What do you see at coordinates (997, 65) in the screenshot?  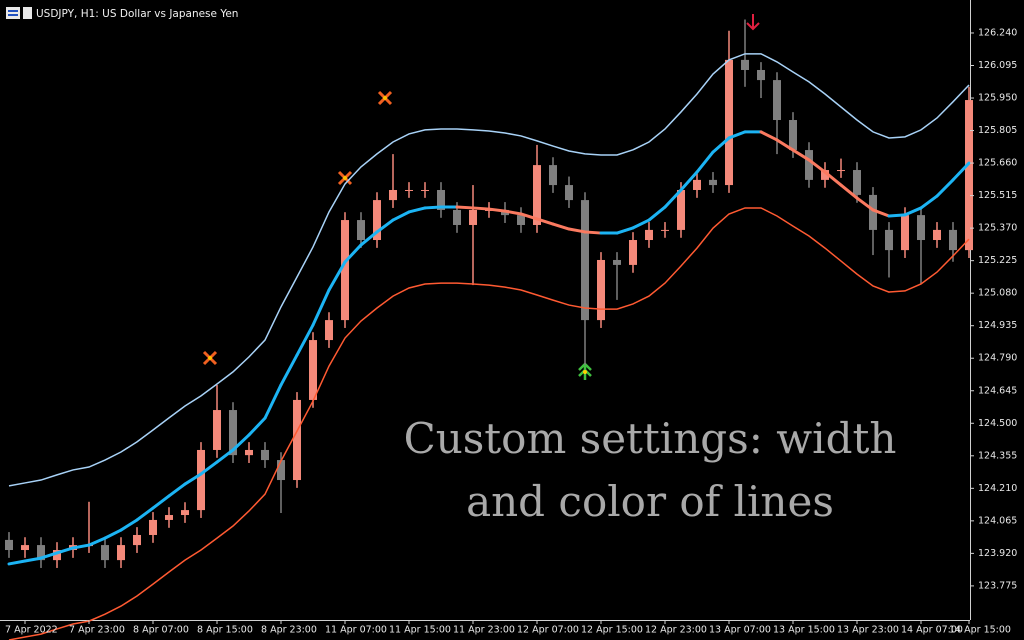 I see `y-tick-label: 126.095` at bounding box center [997, 65].